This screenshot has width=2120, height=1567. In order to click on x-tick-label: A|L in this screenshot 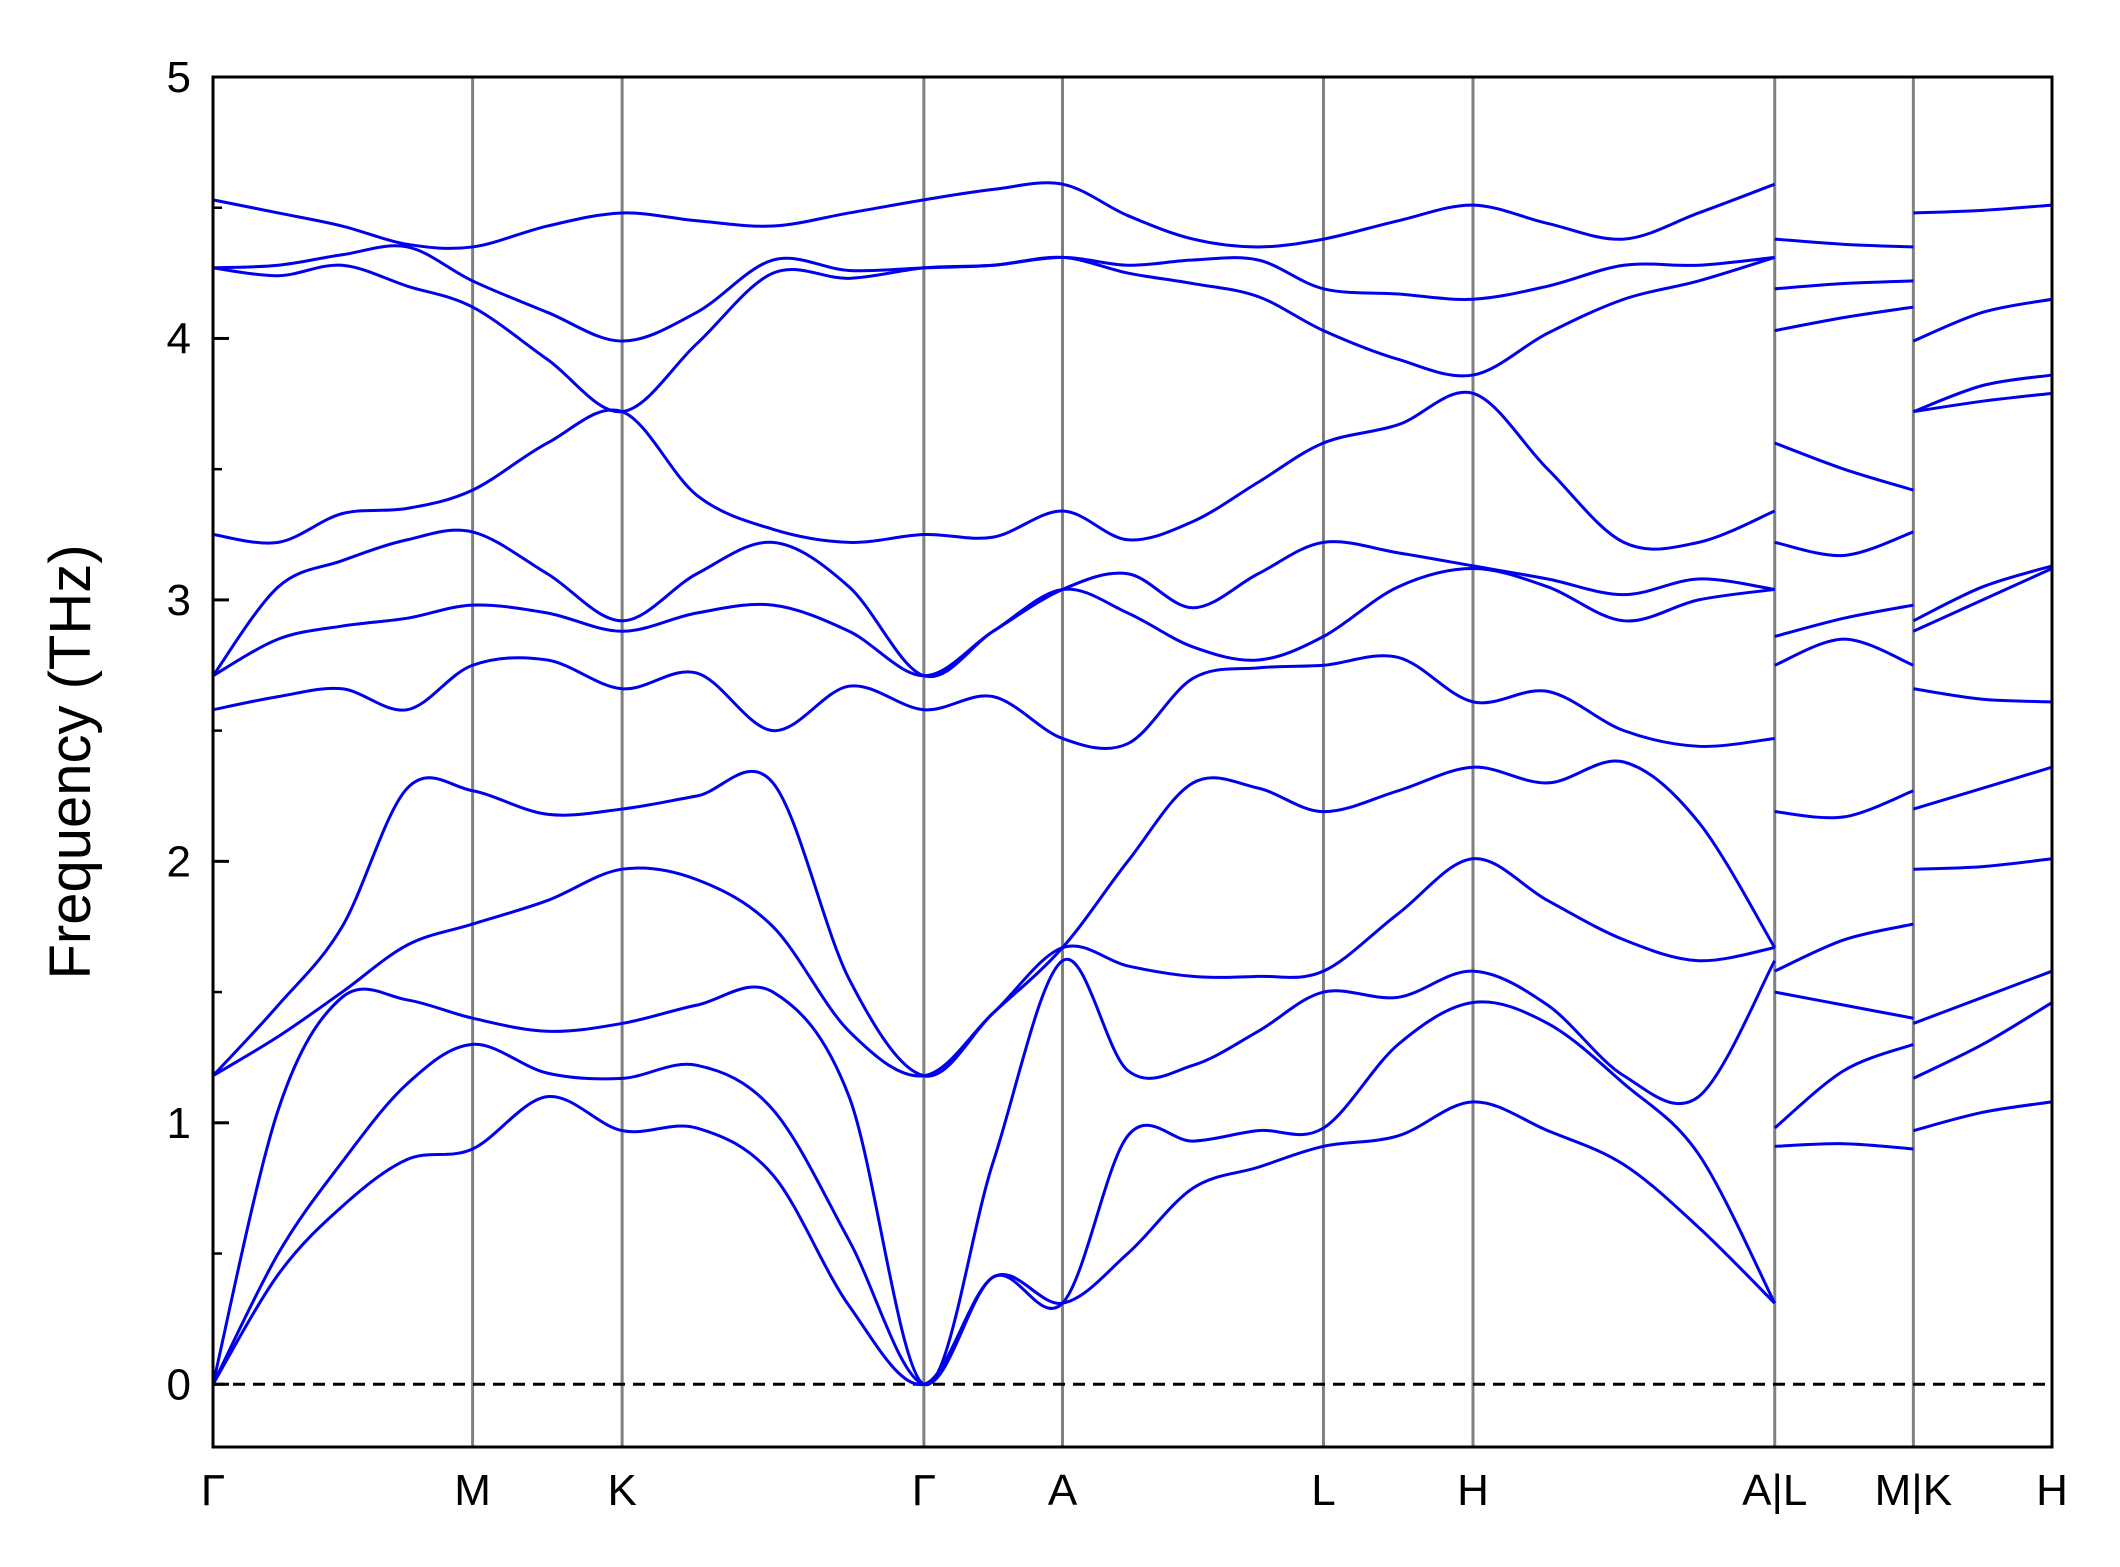, I will do `click(1774, 1490)`.